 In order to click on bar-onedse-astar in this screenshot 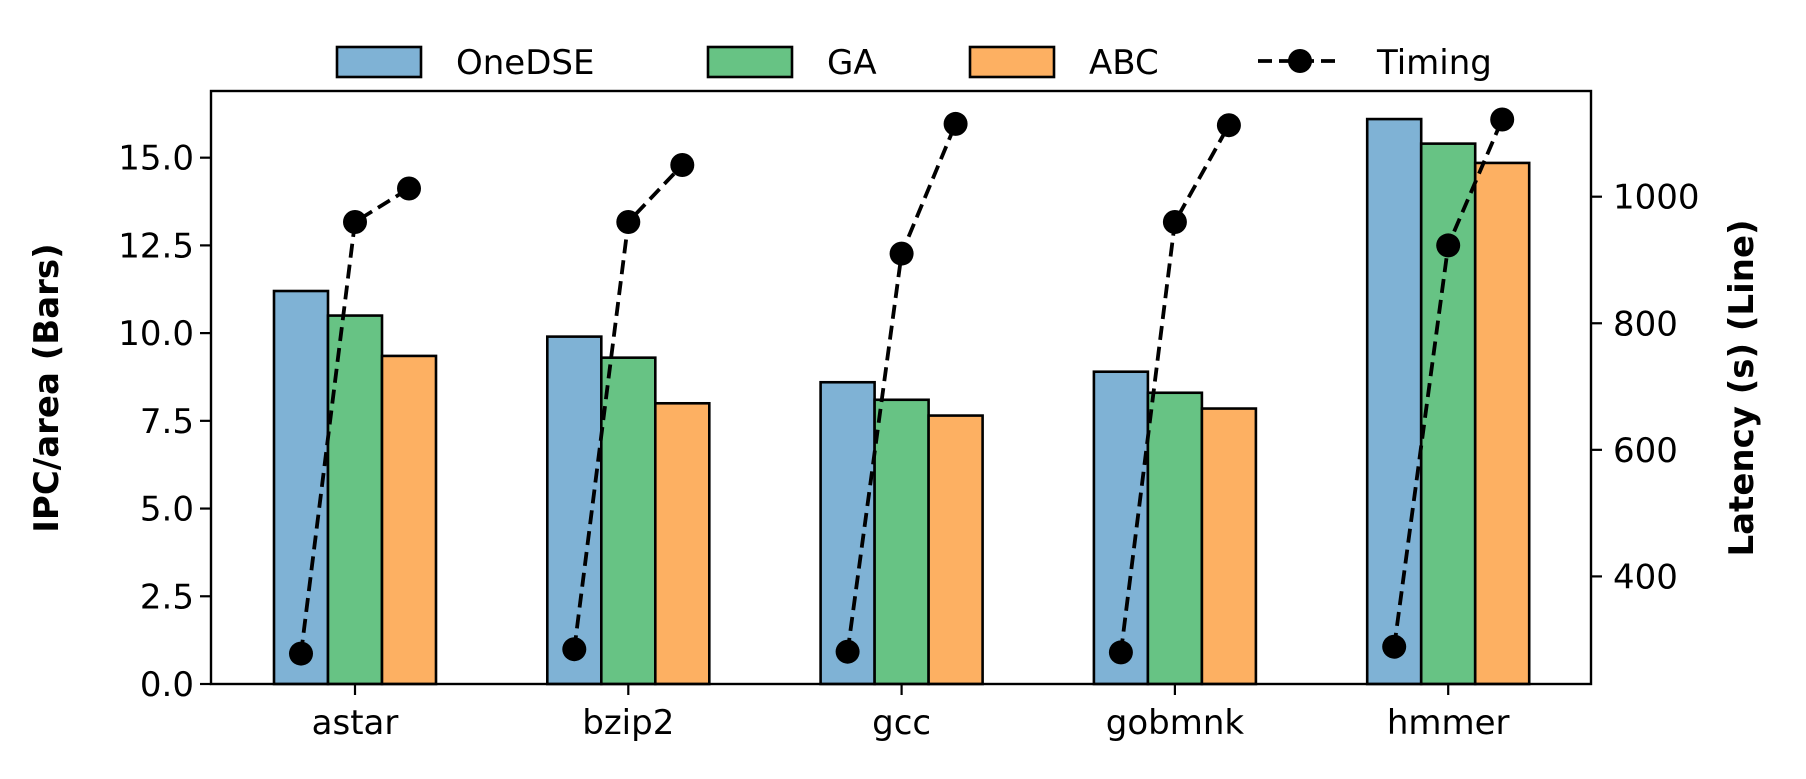, I will do `click(301, 487)`.